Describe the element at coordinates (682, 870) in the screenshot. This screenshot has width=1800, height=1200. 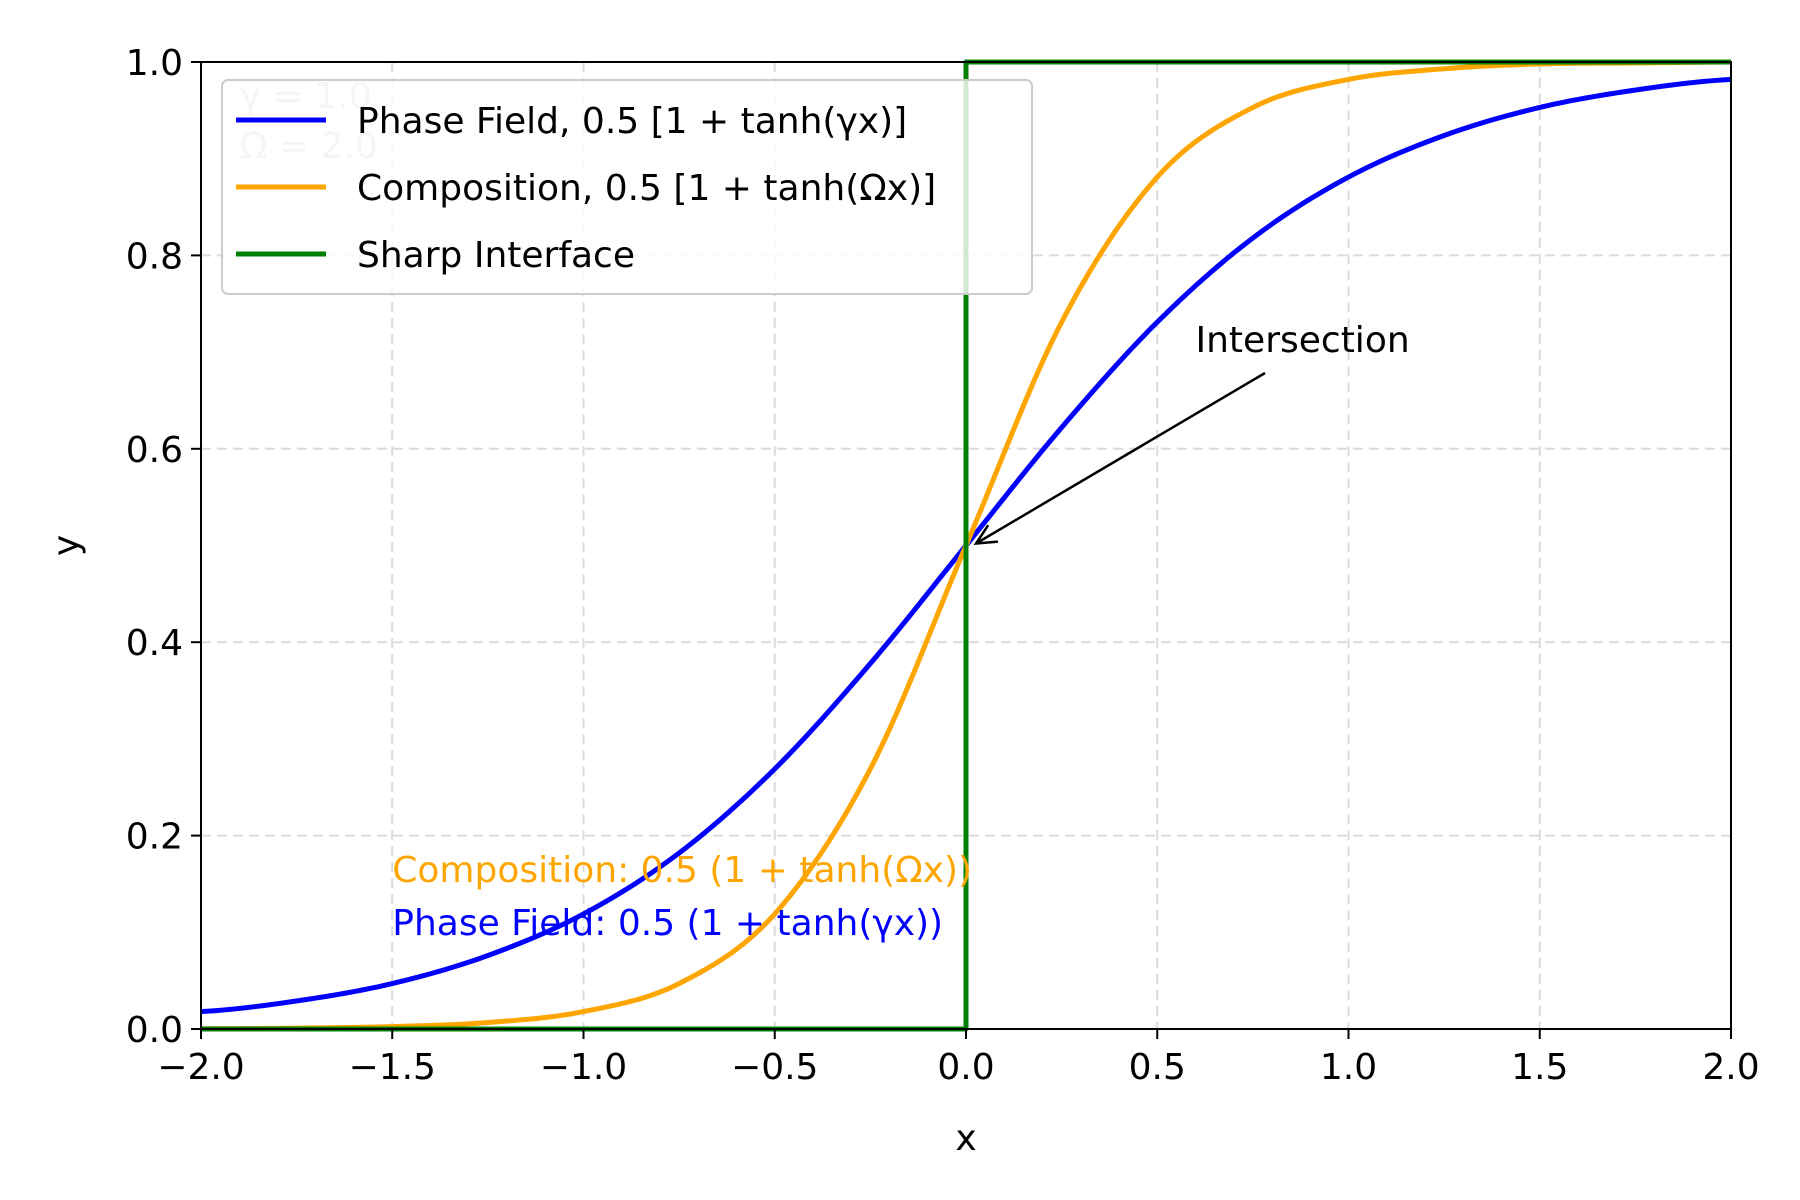
I see `composition-formula-text: Composition: 0.5 (1 + tanh(Ωx))` at that location.